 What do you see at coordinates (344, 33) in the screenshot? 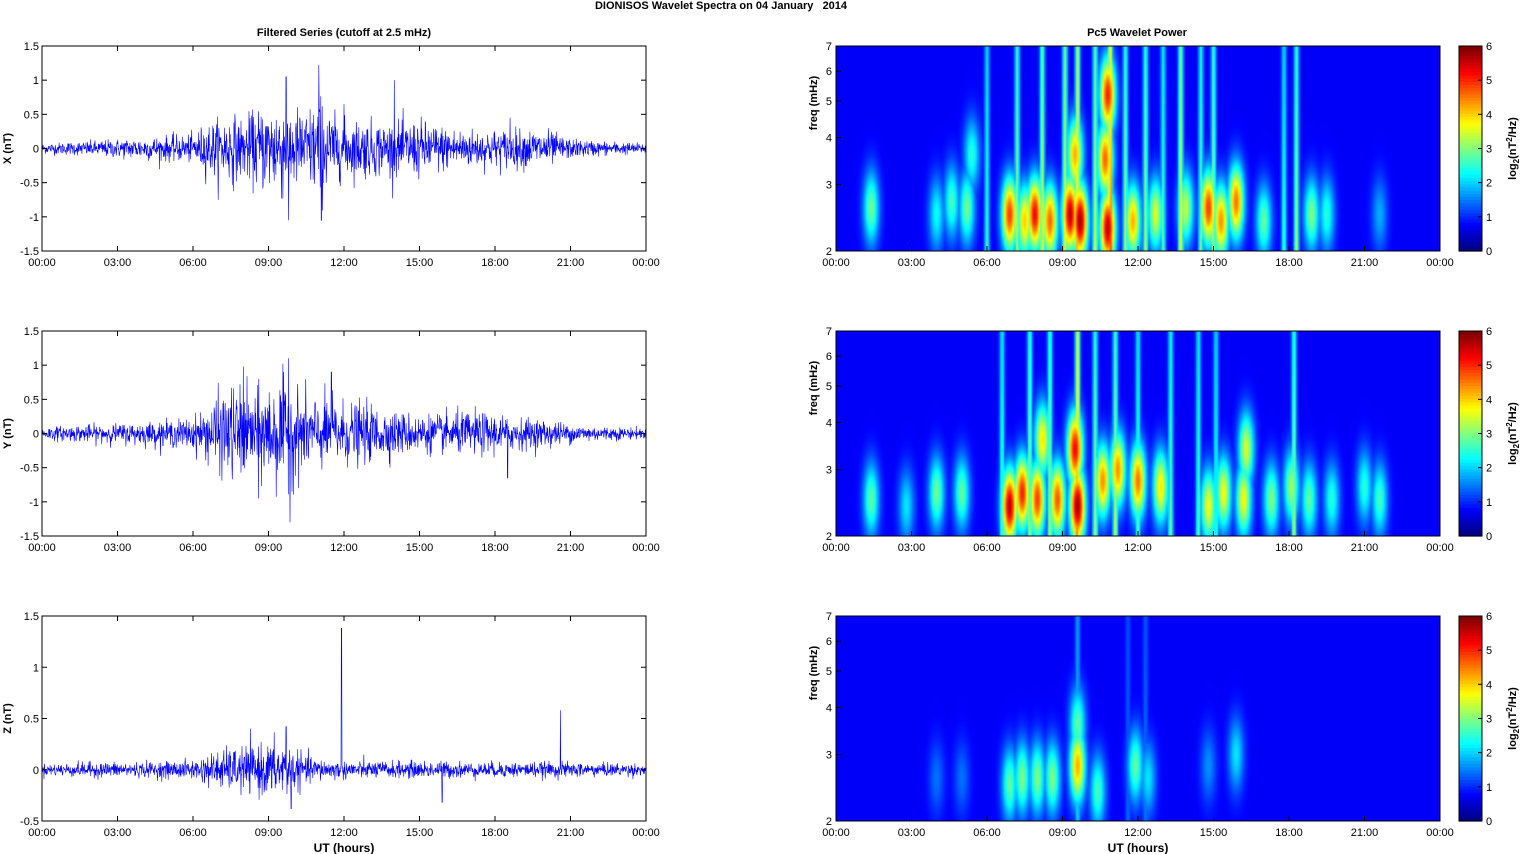
I see `left-column-title: Filtered Series (cutoff at 2.5 mHz)` at bounding box center [344, 33].